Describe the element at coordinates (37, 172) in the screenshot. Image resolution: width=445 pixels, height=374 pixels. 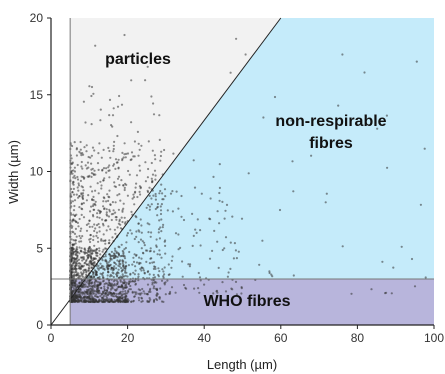
I see `y-tick-label: 10` at that location.